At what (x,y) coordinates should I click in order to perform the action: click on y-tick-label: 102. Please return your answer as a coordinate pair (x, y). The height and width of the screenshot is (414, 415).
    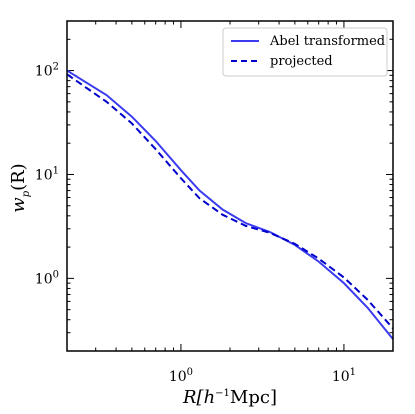
    Looking at the image, I should click on (47, 71).